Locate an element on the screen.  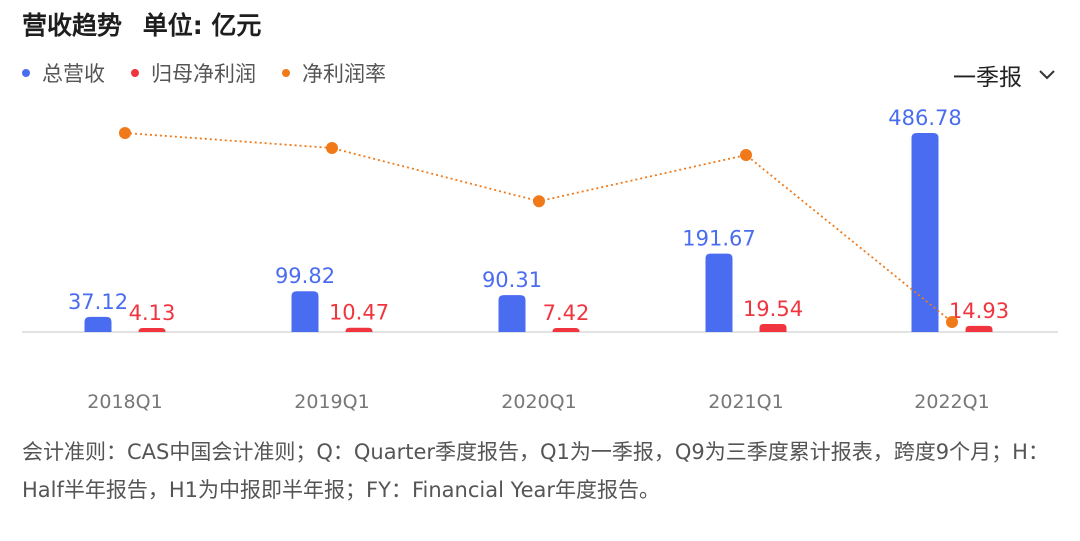
legend-dot-margin is located at coordinates (286, 73).